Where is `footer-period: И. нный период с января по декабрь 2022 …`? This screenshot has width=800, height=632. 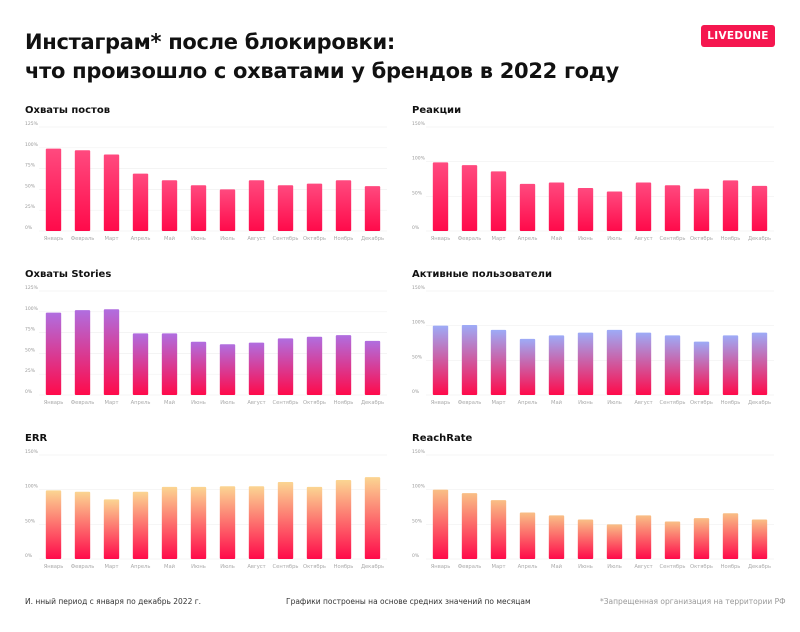 footer-period: И. нный период с января по декабрь 2022 … is located at coordinates (113, 601).